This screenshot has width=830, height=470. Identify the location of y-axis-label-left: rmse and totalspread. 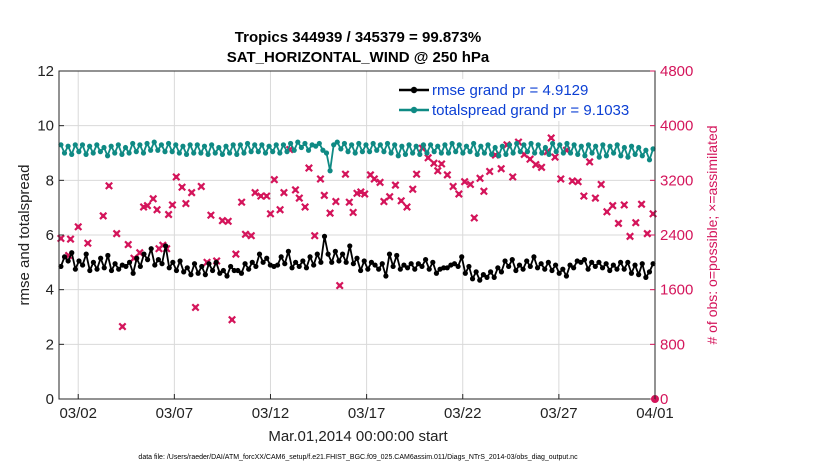
(24, 235).